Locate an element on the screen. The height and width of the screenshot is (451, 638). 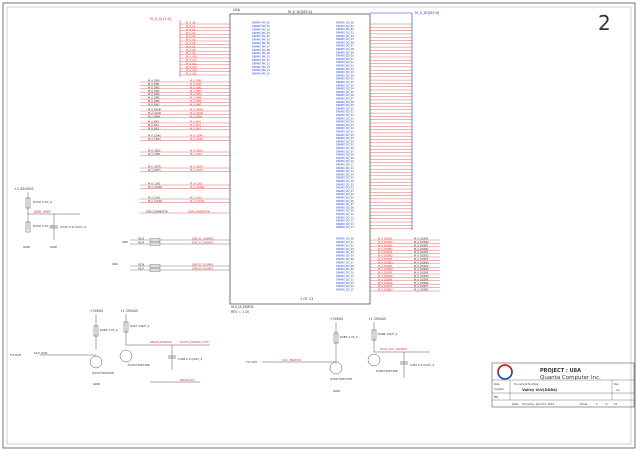
left-address-net: M_A_A7 is located at coordinates (191, 46).